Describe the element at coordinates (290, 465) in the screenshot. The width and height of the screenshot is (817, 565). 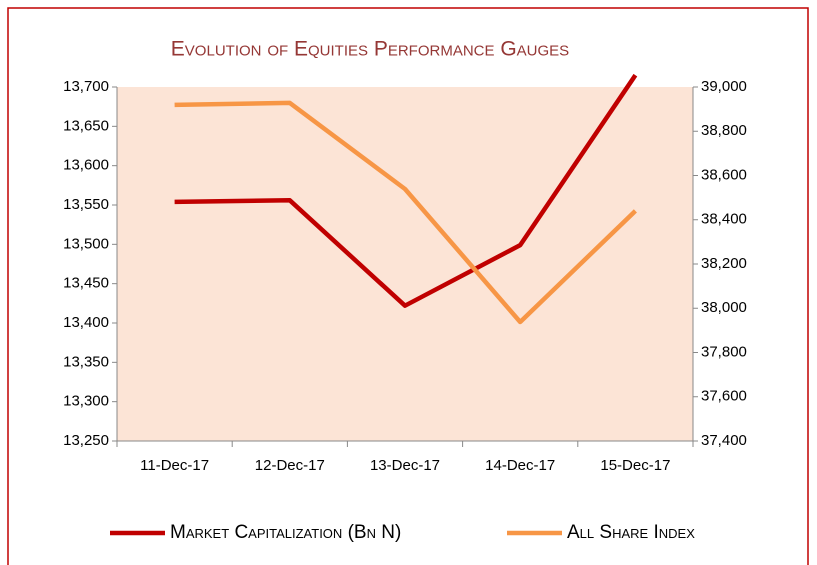
I see `x-tick-label: 12-Dec-17` at that location.